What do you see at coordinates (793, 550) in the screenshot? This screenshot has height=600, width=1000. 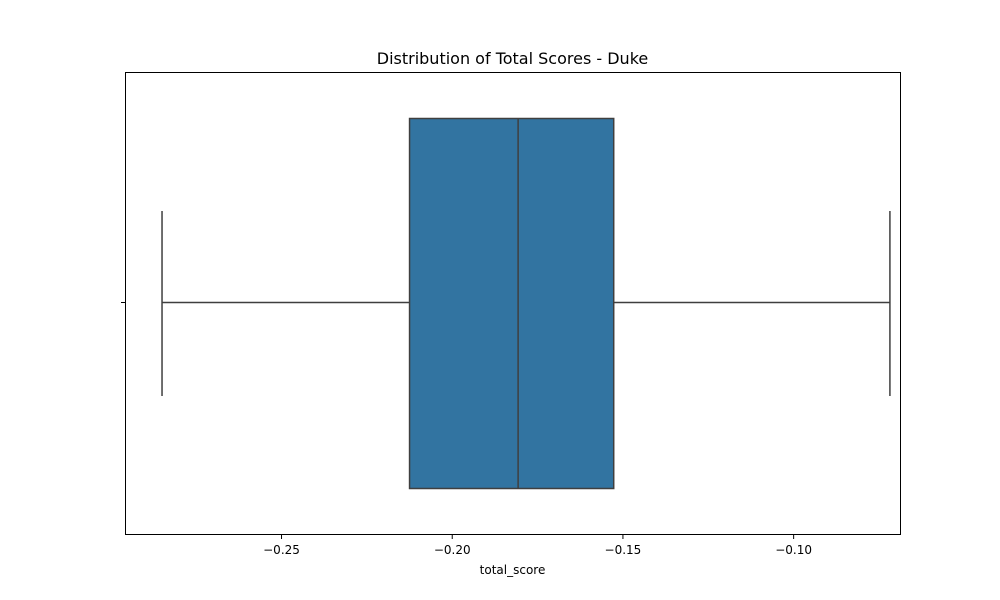 I see `x-tick-label: −0.10` at bounding box center [793, 550].